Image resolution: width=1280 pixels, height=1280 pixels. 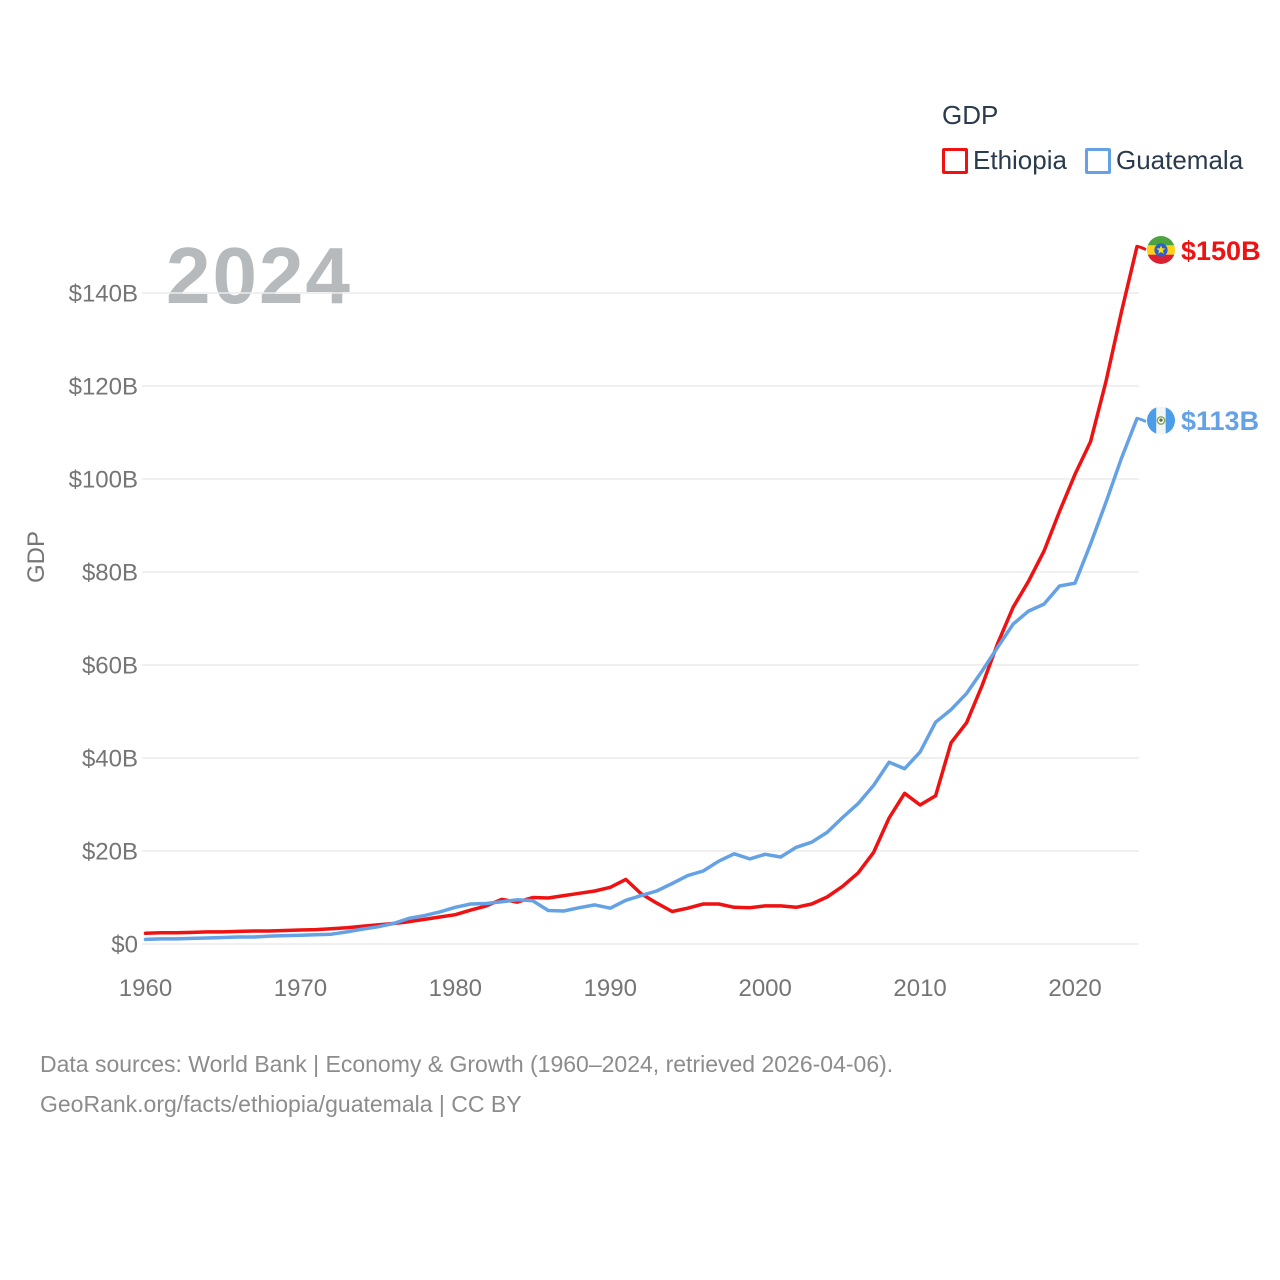 I want to click on legend-items: Ethiopia Guatemala, so click(x=1092, y=160).